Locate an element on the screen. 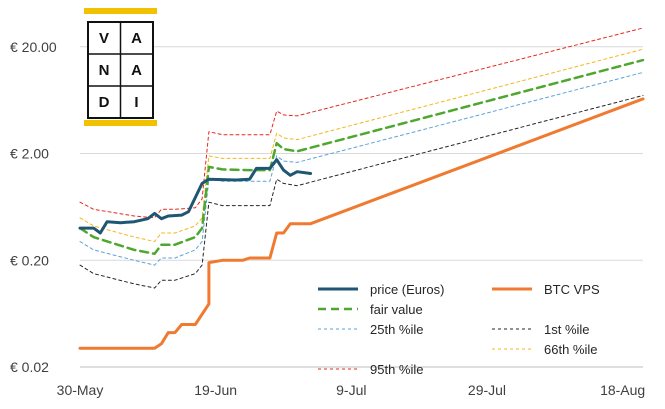  legend-label: 66th %ile is located at coordinates (570, 349).